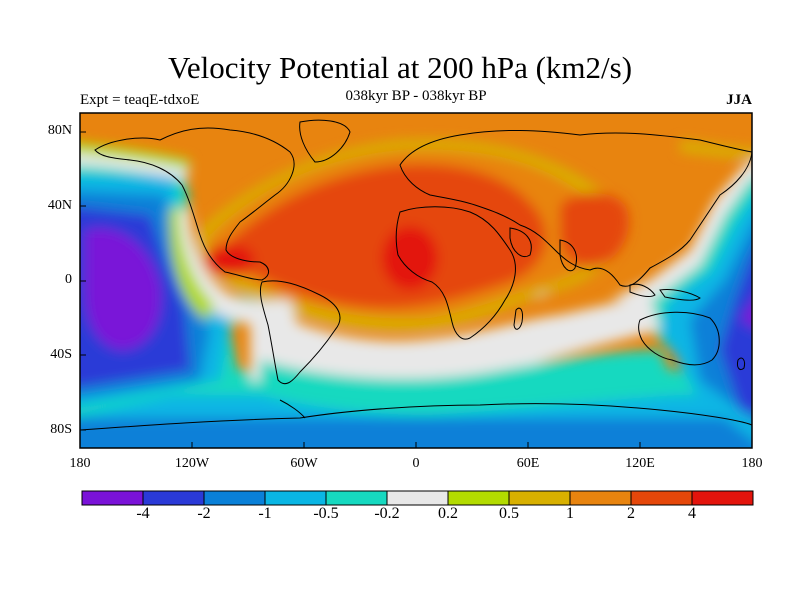 This screenshot has width=800, height=600. Describe the element at coordinates (416, 96) in the screenshot. I see `center-string: 038kyr BP - 038kyr BP` at that location.